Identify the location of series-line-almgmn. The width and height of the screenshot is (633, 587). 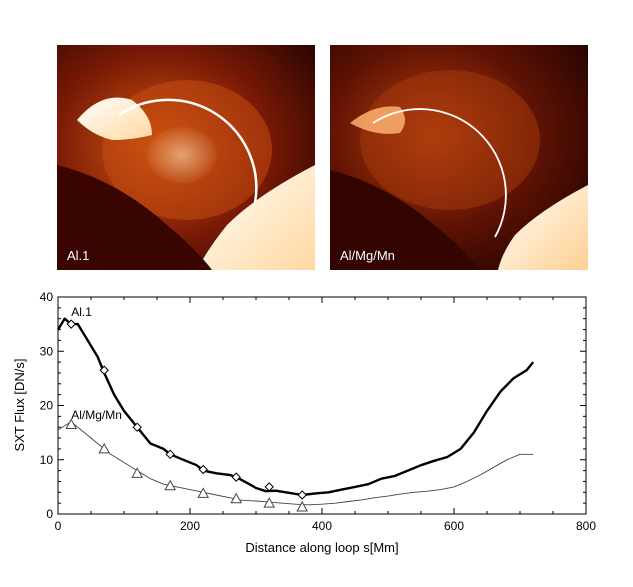
(295, 463).